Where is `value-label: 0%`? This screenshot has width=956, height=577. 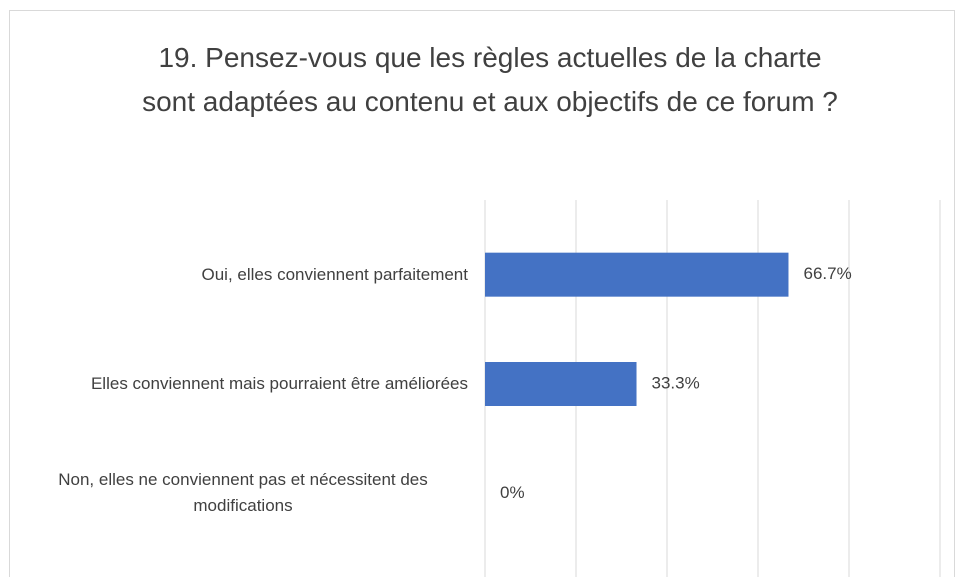 value-label: 0% is located at coordinates (512, 492).